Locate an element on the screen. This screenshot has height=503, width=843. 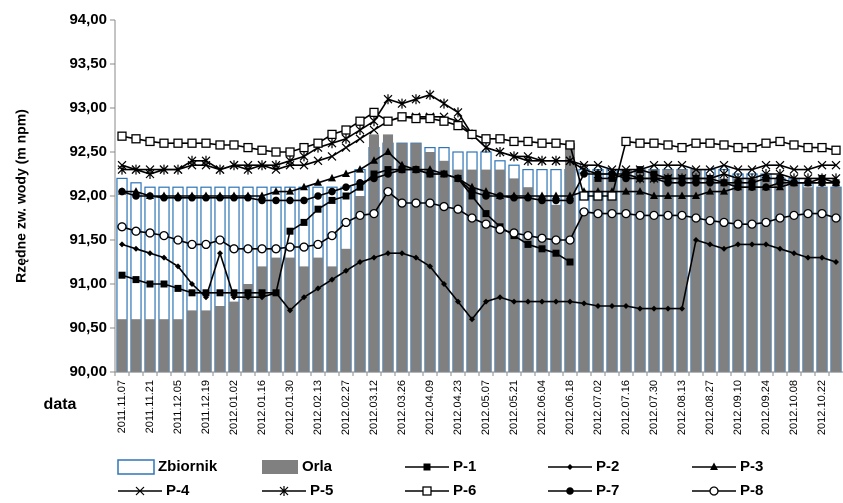
x-tick-label: 2011.12.05 is located at coordinates (178, 407).